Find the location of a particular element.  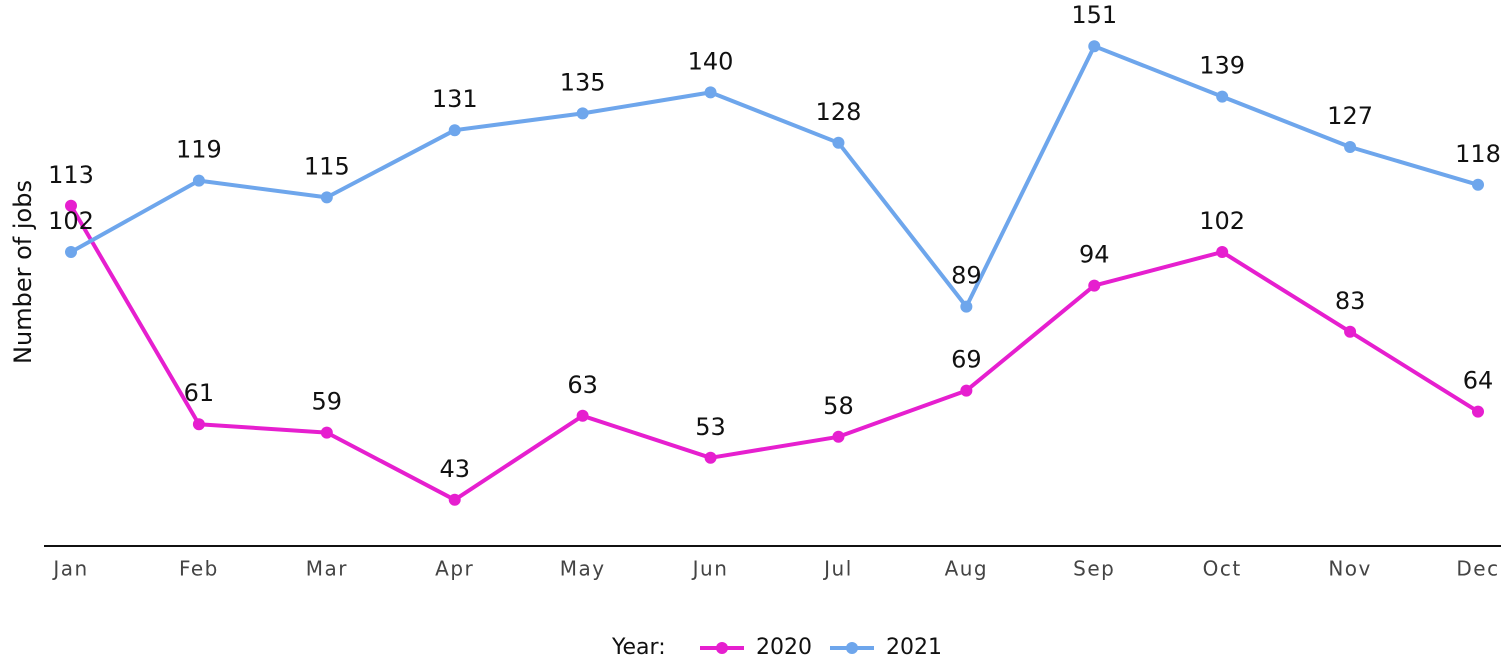

data-label: 119 is located at coordinates (199, 150).